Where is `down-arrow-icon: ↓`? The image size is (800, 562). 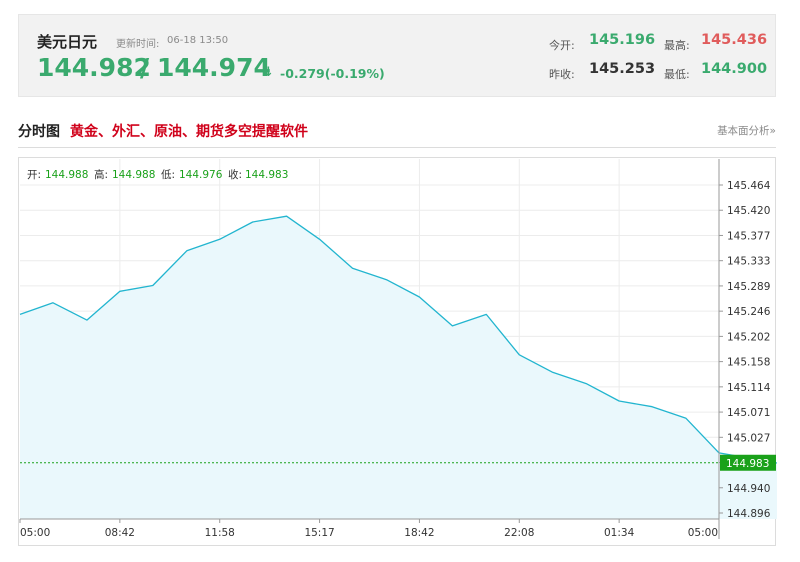
down-arrow-icon: ↓ is located at coordinates (268, 72).